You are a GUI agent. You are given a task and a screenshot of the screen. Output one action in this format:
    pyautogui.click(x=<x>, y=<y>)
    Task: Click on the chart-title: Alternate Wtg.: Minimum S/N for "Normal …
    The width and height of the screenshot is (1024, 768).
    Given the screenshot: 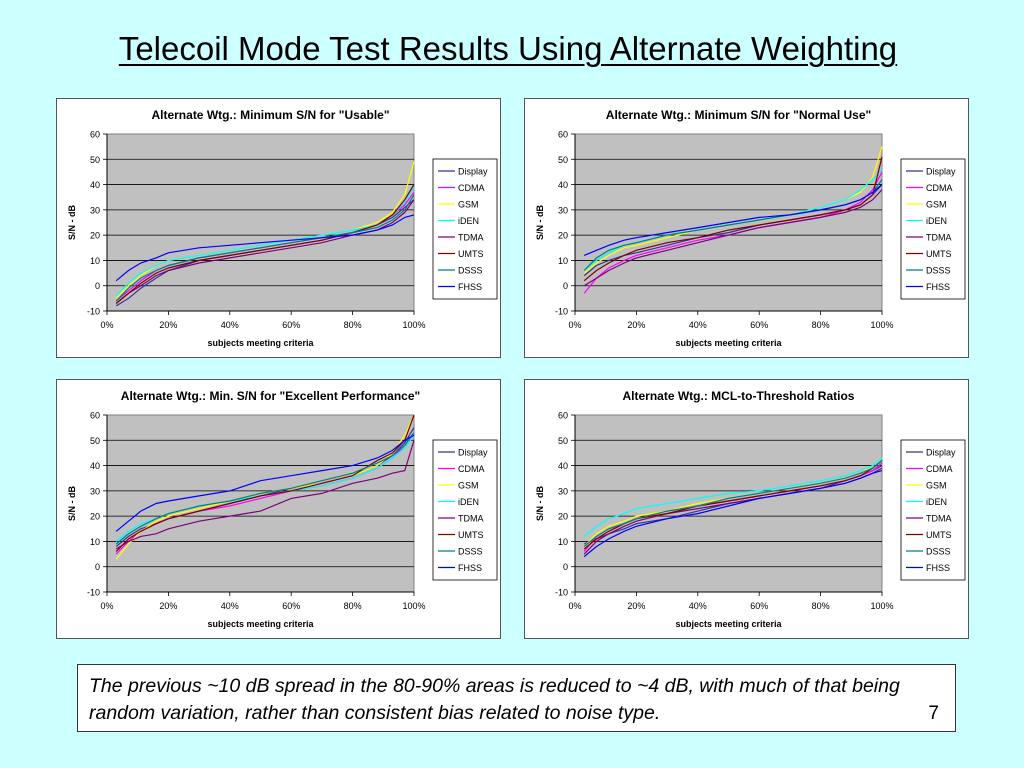 What is the action you would take?
    pyautogui.click(x=738, y=115)
    